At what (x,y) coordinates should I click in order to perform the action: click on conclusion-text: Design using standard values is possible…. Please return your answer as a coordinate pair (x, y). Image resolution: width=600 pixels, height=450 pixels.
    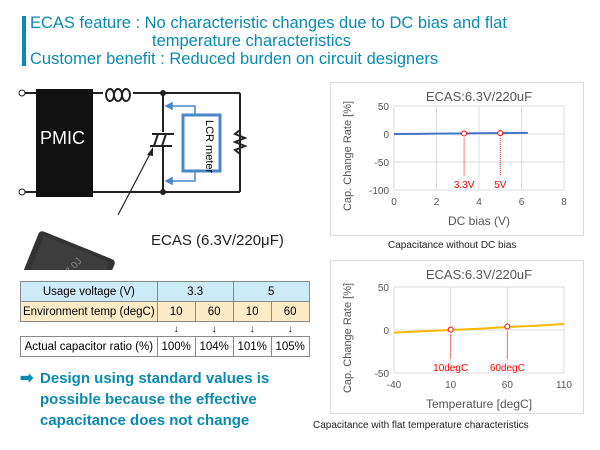
    Looking at the image, I should click on (155, 399).